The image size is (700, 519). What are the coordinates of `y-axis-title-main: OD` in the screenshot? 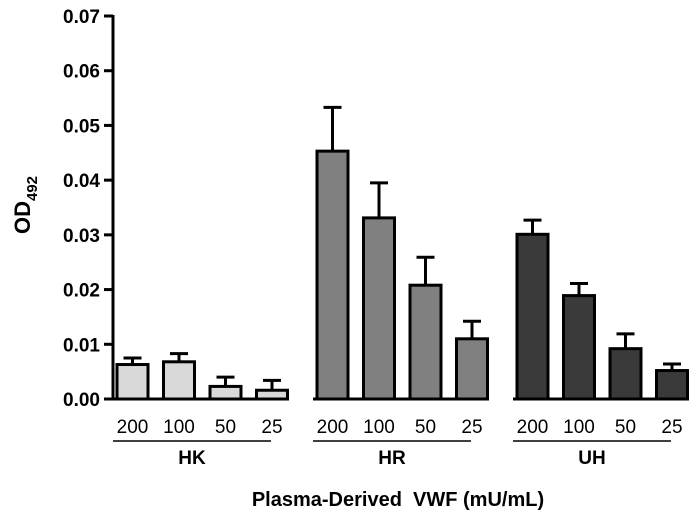 It's located at (22, 217).